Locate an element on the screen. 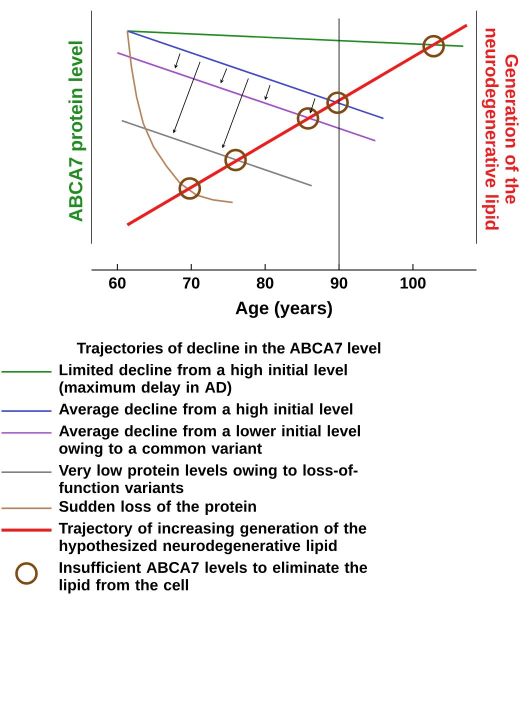 The image size is (526, 713). x-tick-label: 90 is located at coordinates (339, 283).